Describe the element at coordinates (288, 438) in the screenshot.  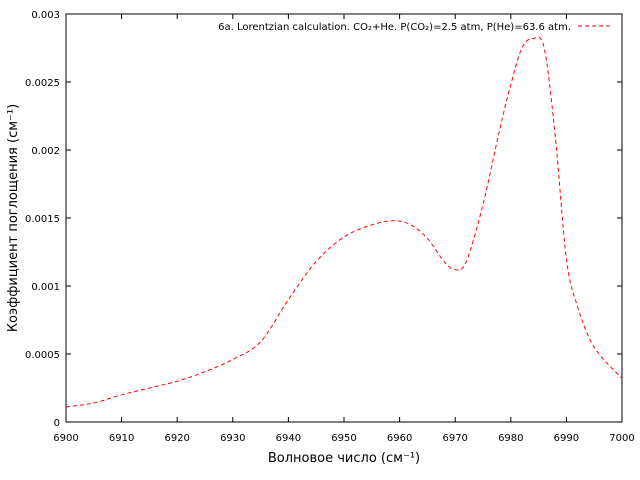
I see `x-tick-label: 6940` at that location.